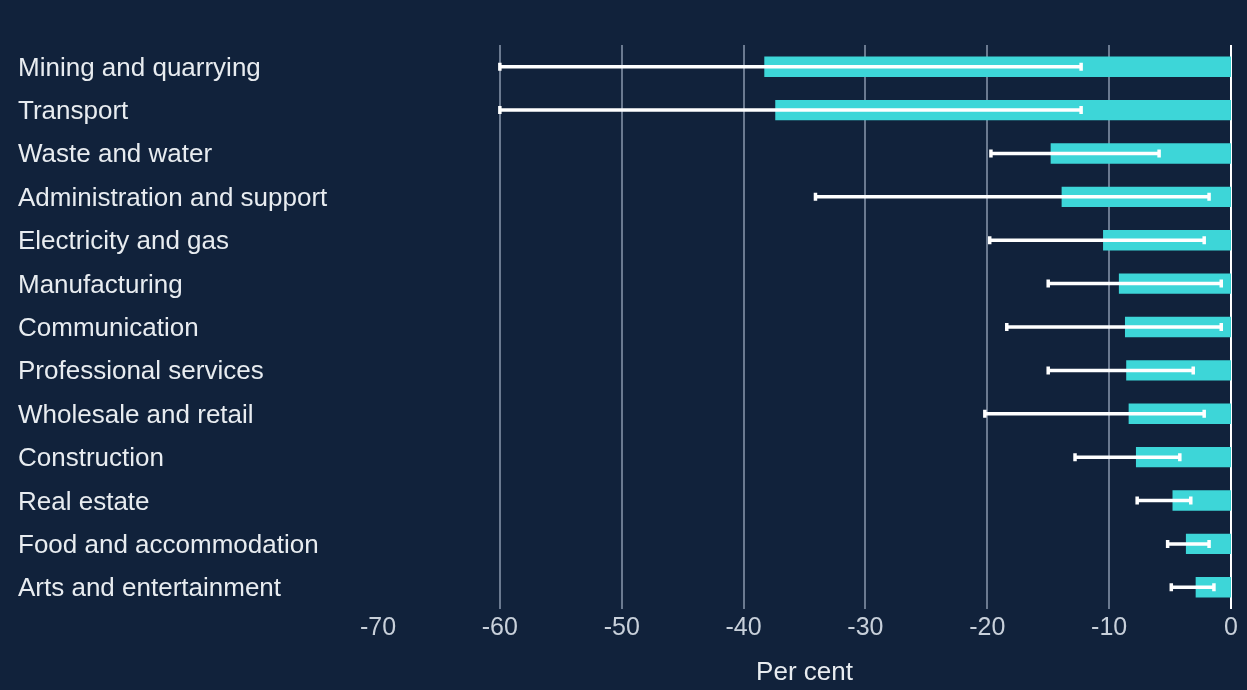 Image resolution: width=1247 pixels, height=690 pixels. Describe the element at coordinates (91, 457) in the screenshot. I see `y-tick-label: Construction` at that location.